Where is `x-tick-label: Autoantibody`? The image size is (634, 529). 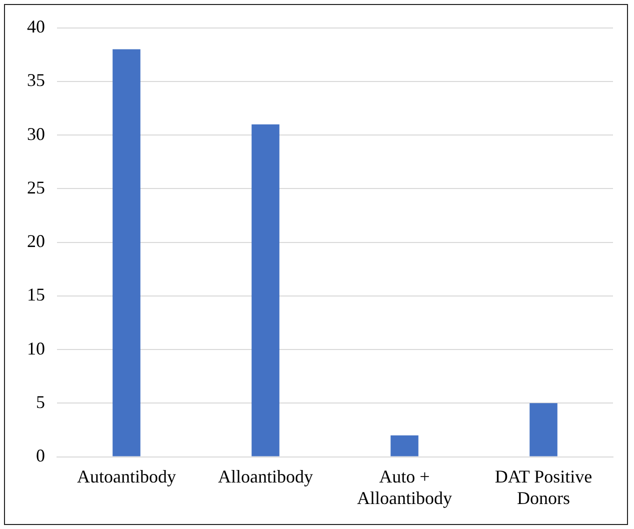
x-tick-label: Autoantibody is located at coordinates (126, 476).